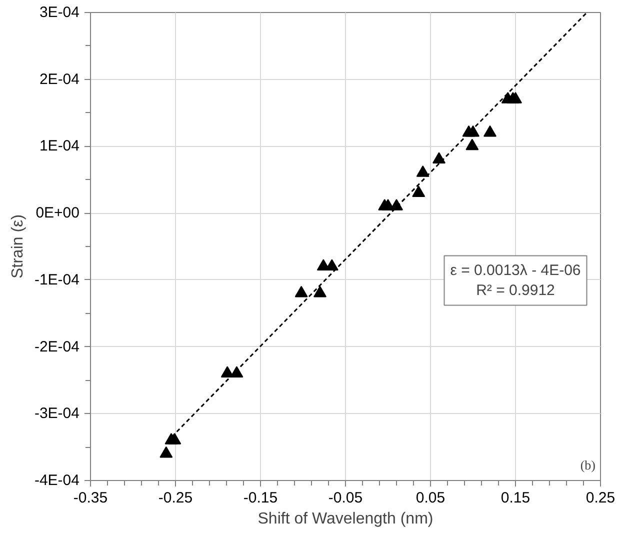  I want to click on x-tick-label: 0.15, so click(515, 498).